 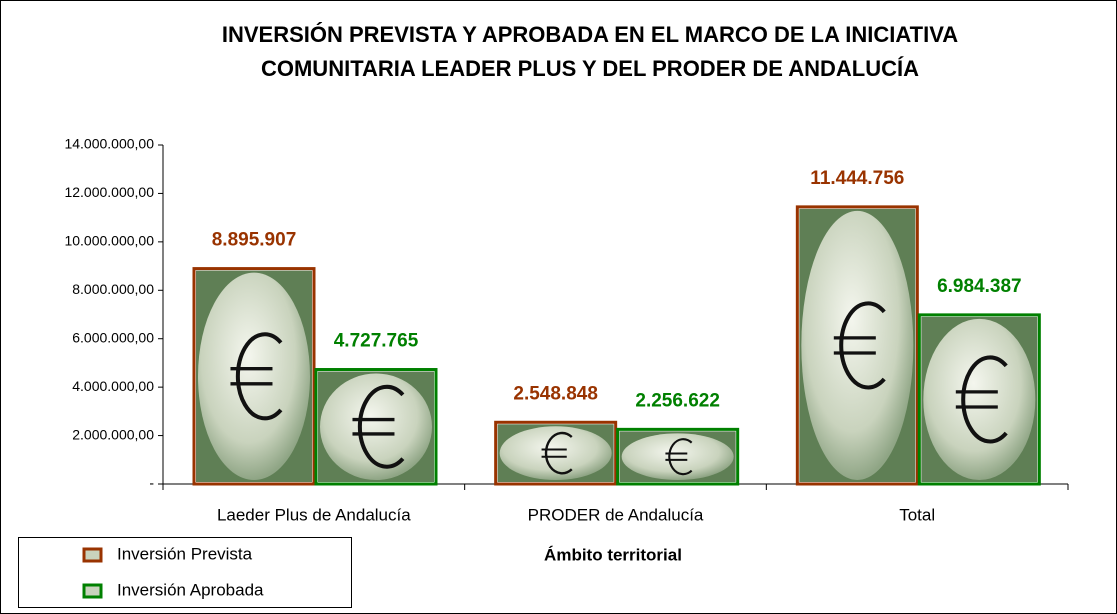 What do you see at coordinates (979, 286) in the screenshot?
I see `data-label: 6.984.387` at bounding box center [979, 286].